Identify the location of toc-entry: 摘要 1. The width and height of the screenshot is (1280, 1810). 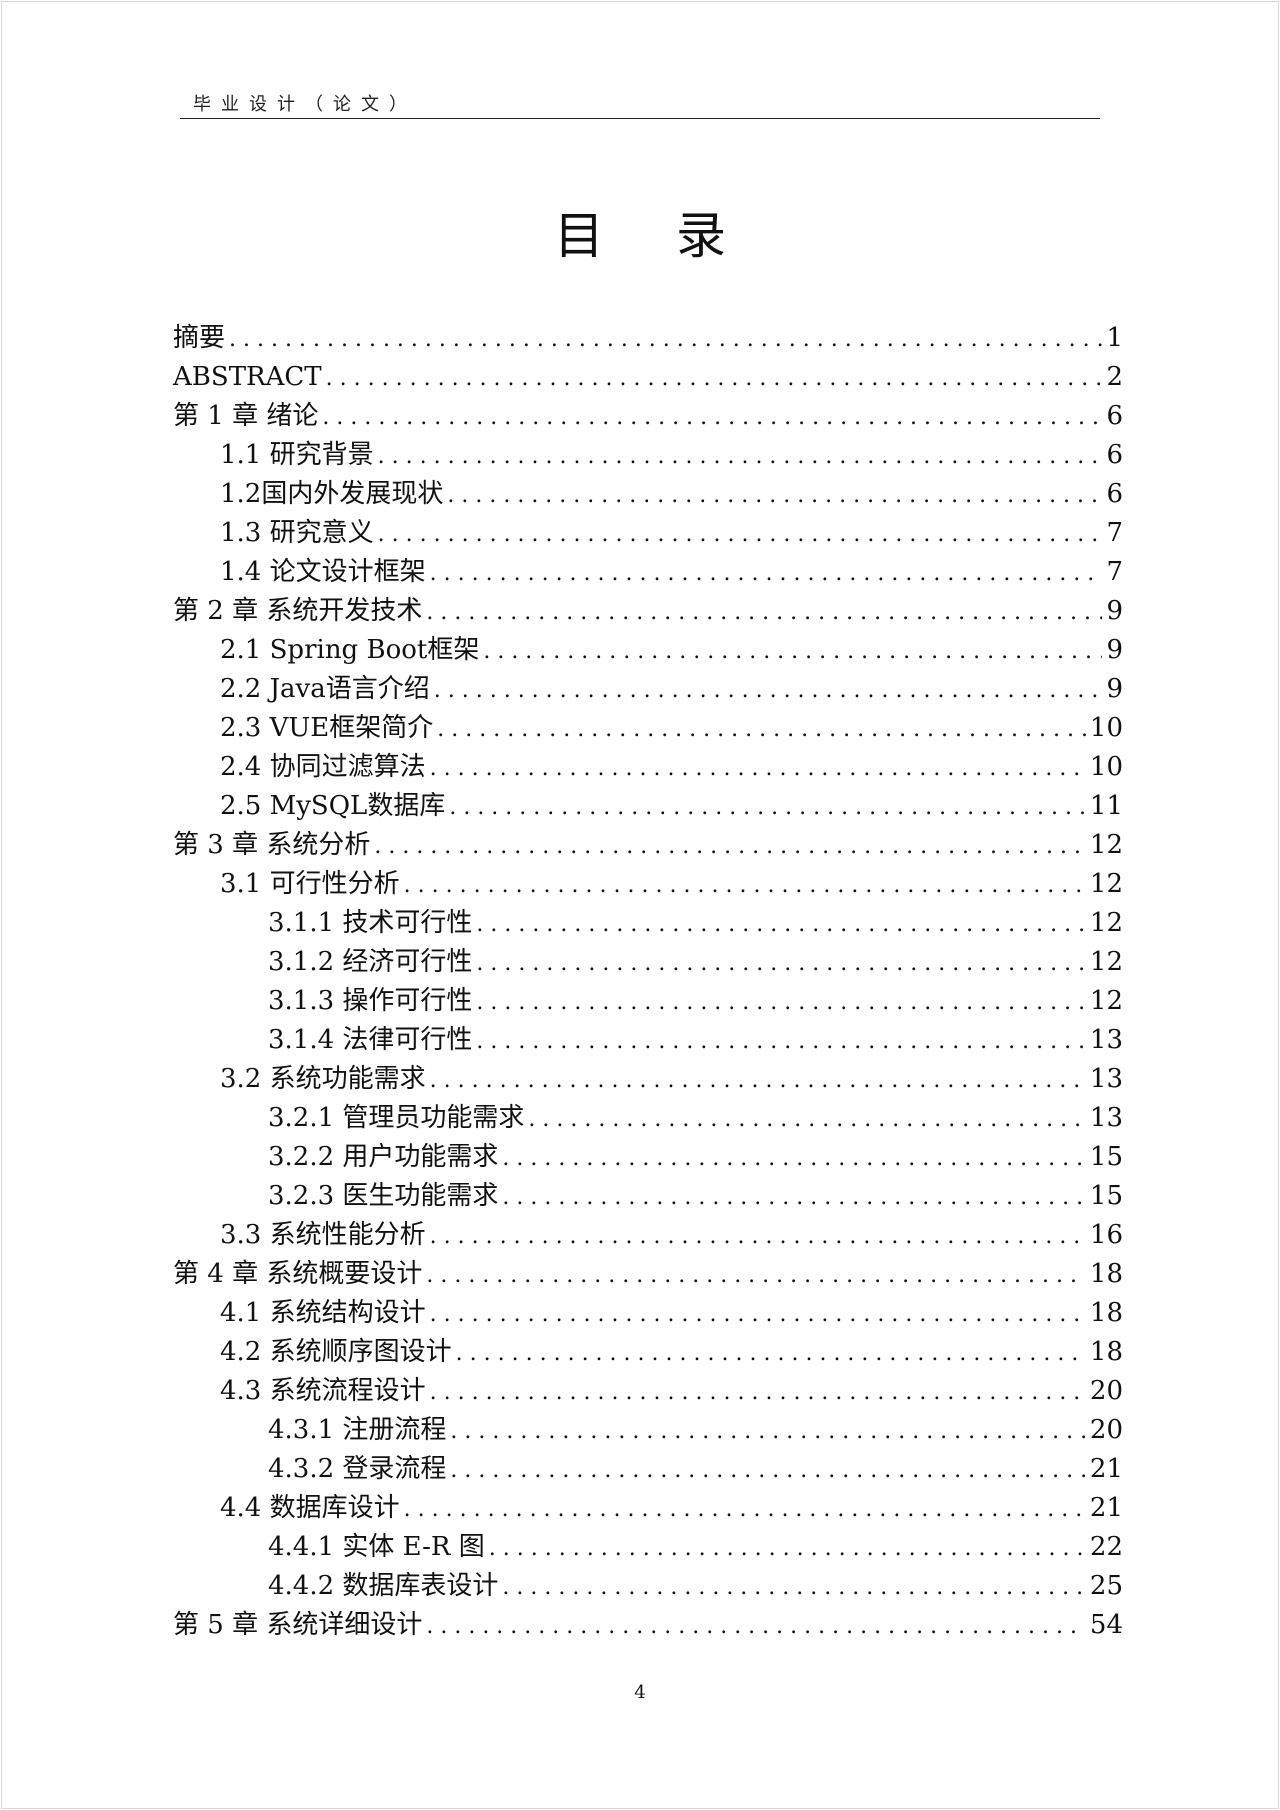
(648, 338).